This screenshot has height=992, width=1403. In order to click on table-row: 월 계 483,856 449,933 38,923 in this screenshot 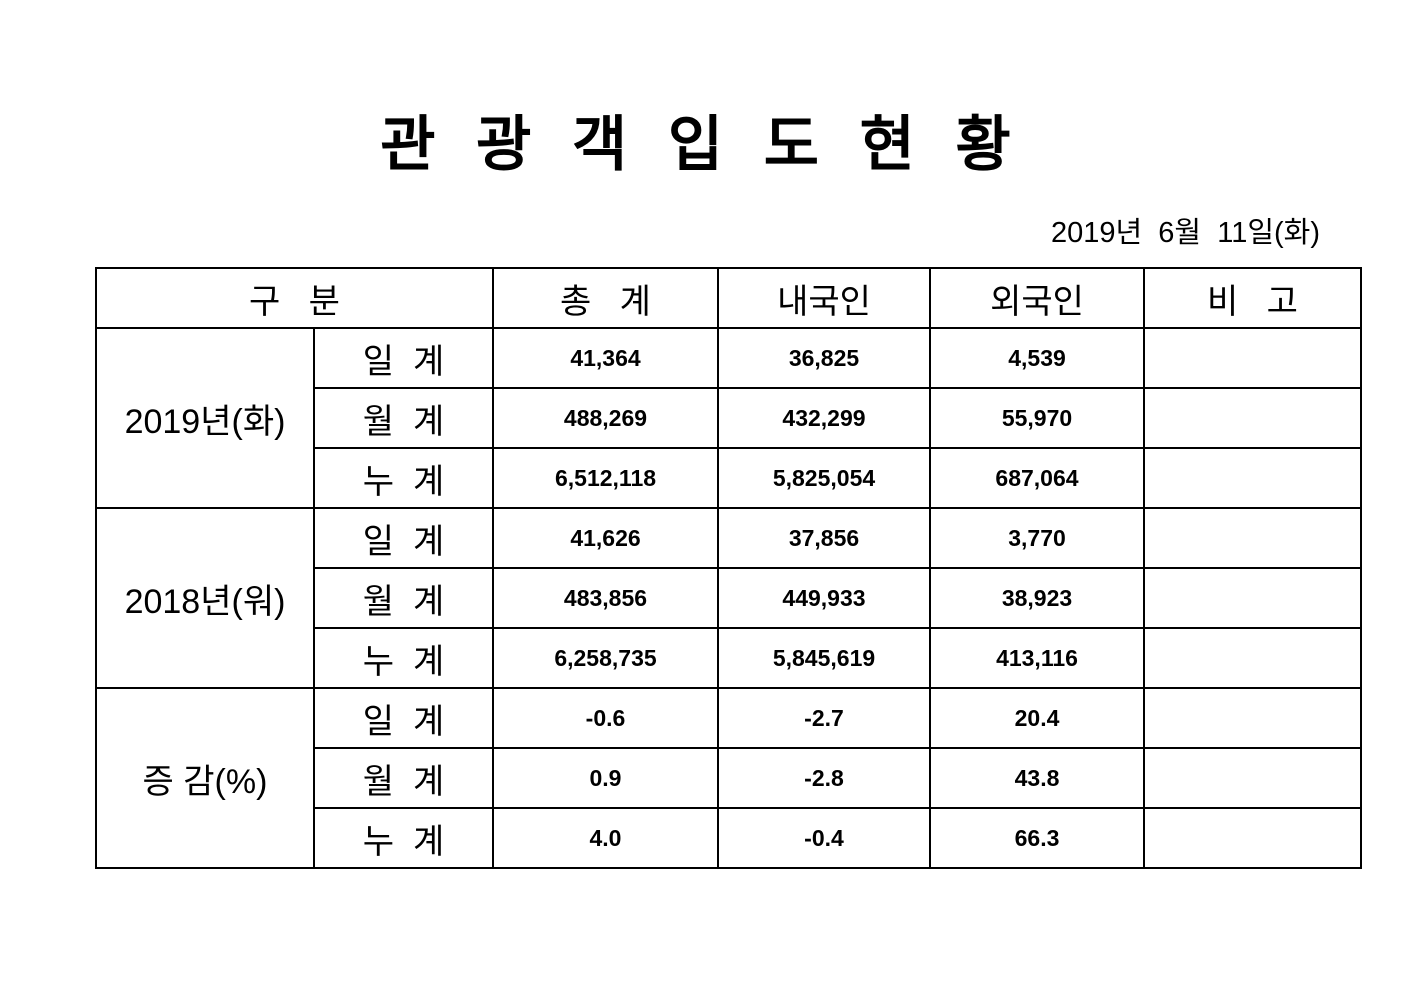, I will do `click(729, 598)`.